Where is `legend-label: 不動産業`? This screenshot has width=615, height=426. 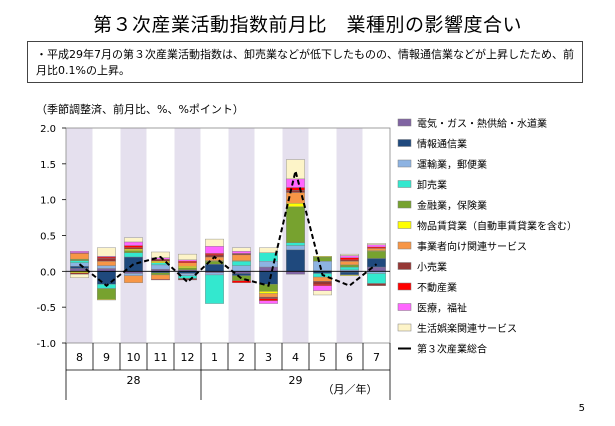
legend-label: 不動産業 is located at coordinates (437, 287).